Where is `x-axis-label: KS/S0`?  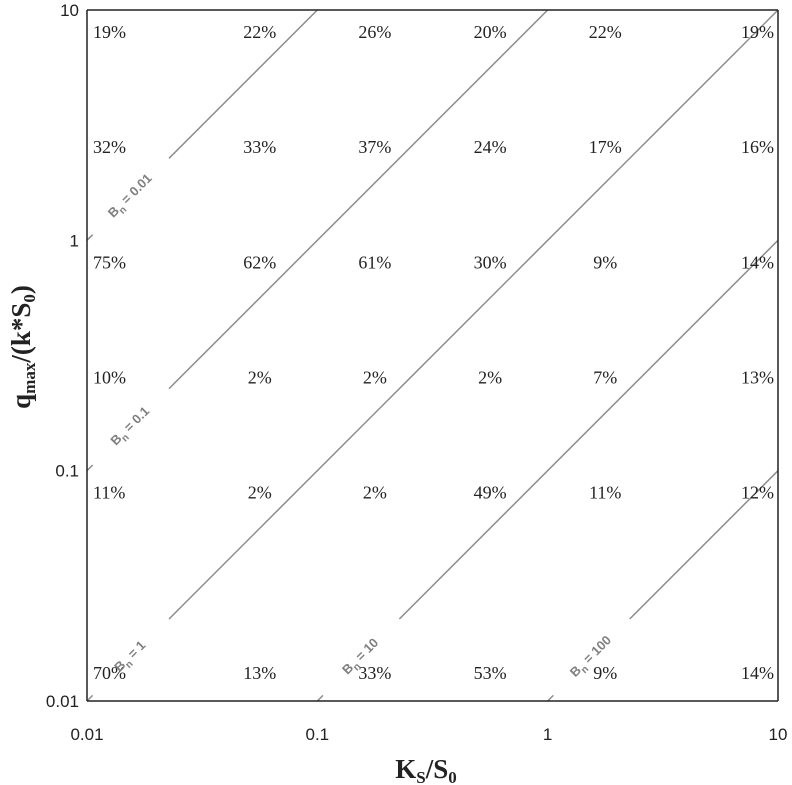 x-axis-label: KS/S0 is located at coordinates (426, 769).